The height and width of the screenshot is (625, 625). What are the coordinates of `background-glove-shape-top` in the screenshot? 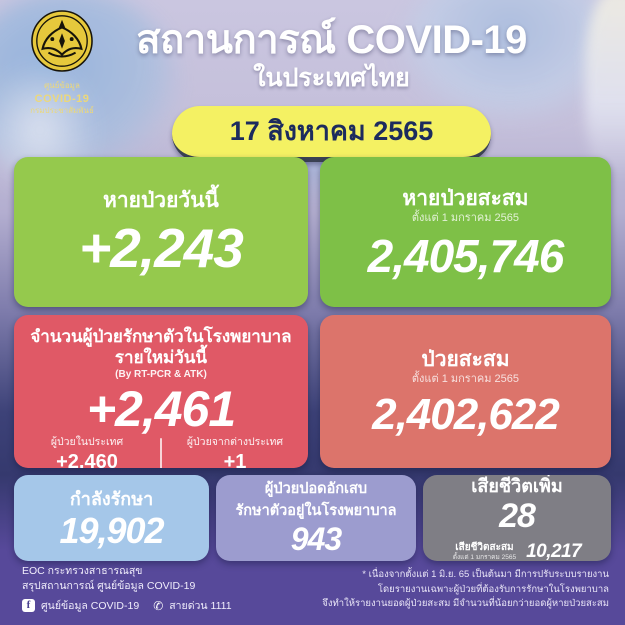 It's located at (510, 60).